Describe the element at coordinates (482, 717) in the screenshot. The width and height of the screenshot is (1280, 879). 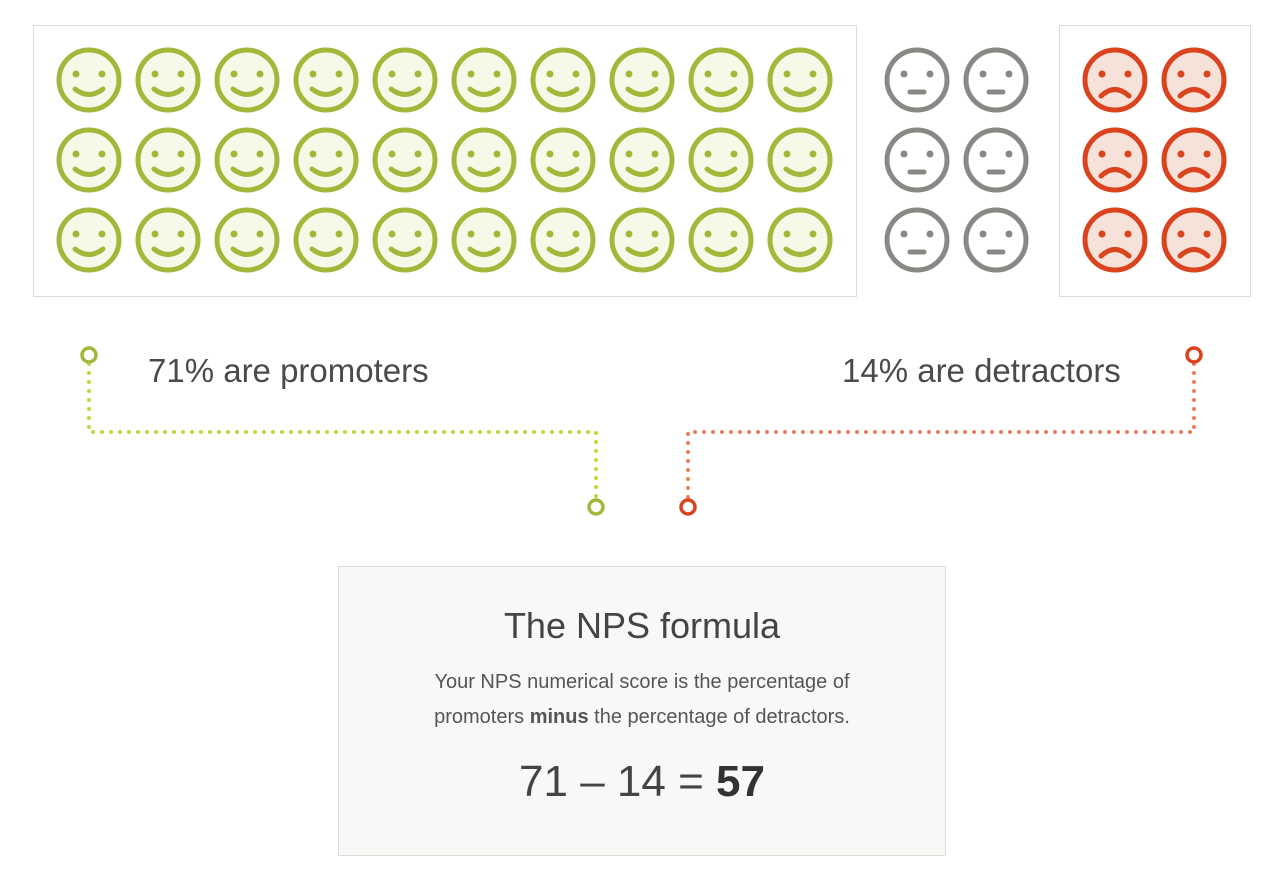
I see `desc-pre: promoters` at that location.